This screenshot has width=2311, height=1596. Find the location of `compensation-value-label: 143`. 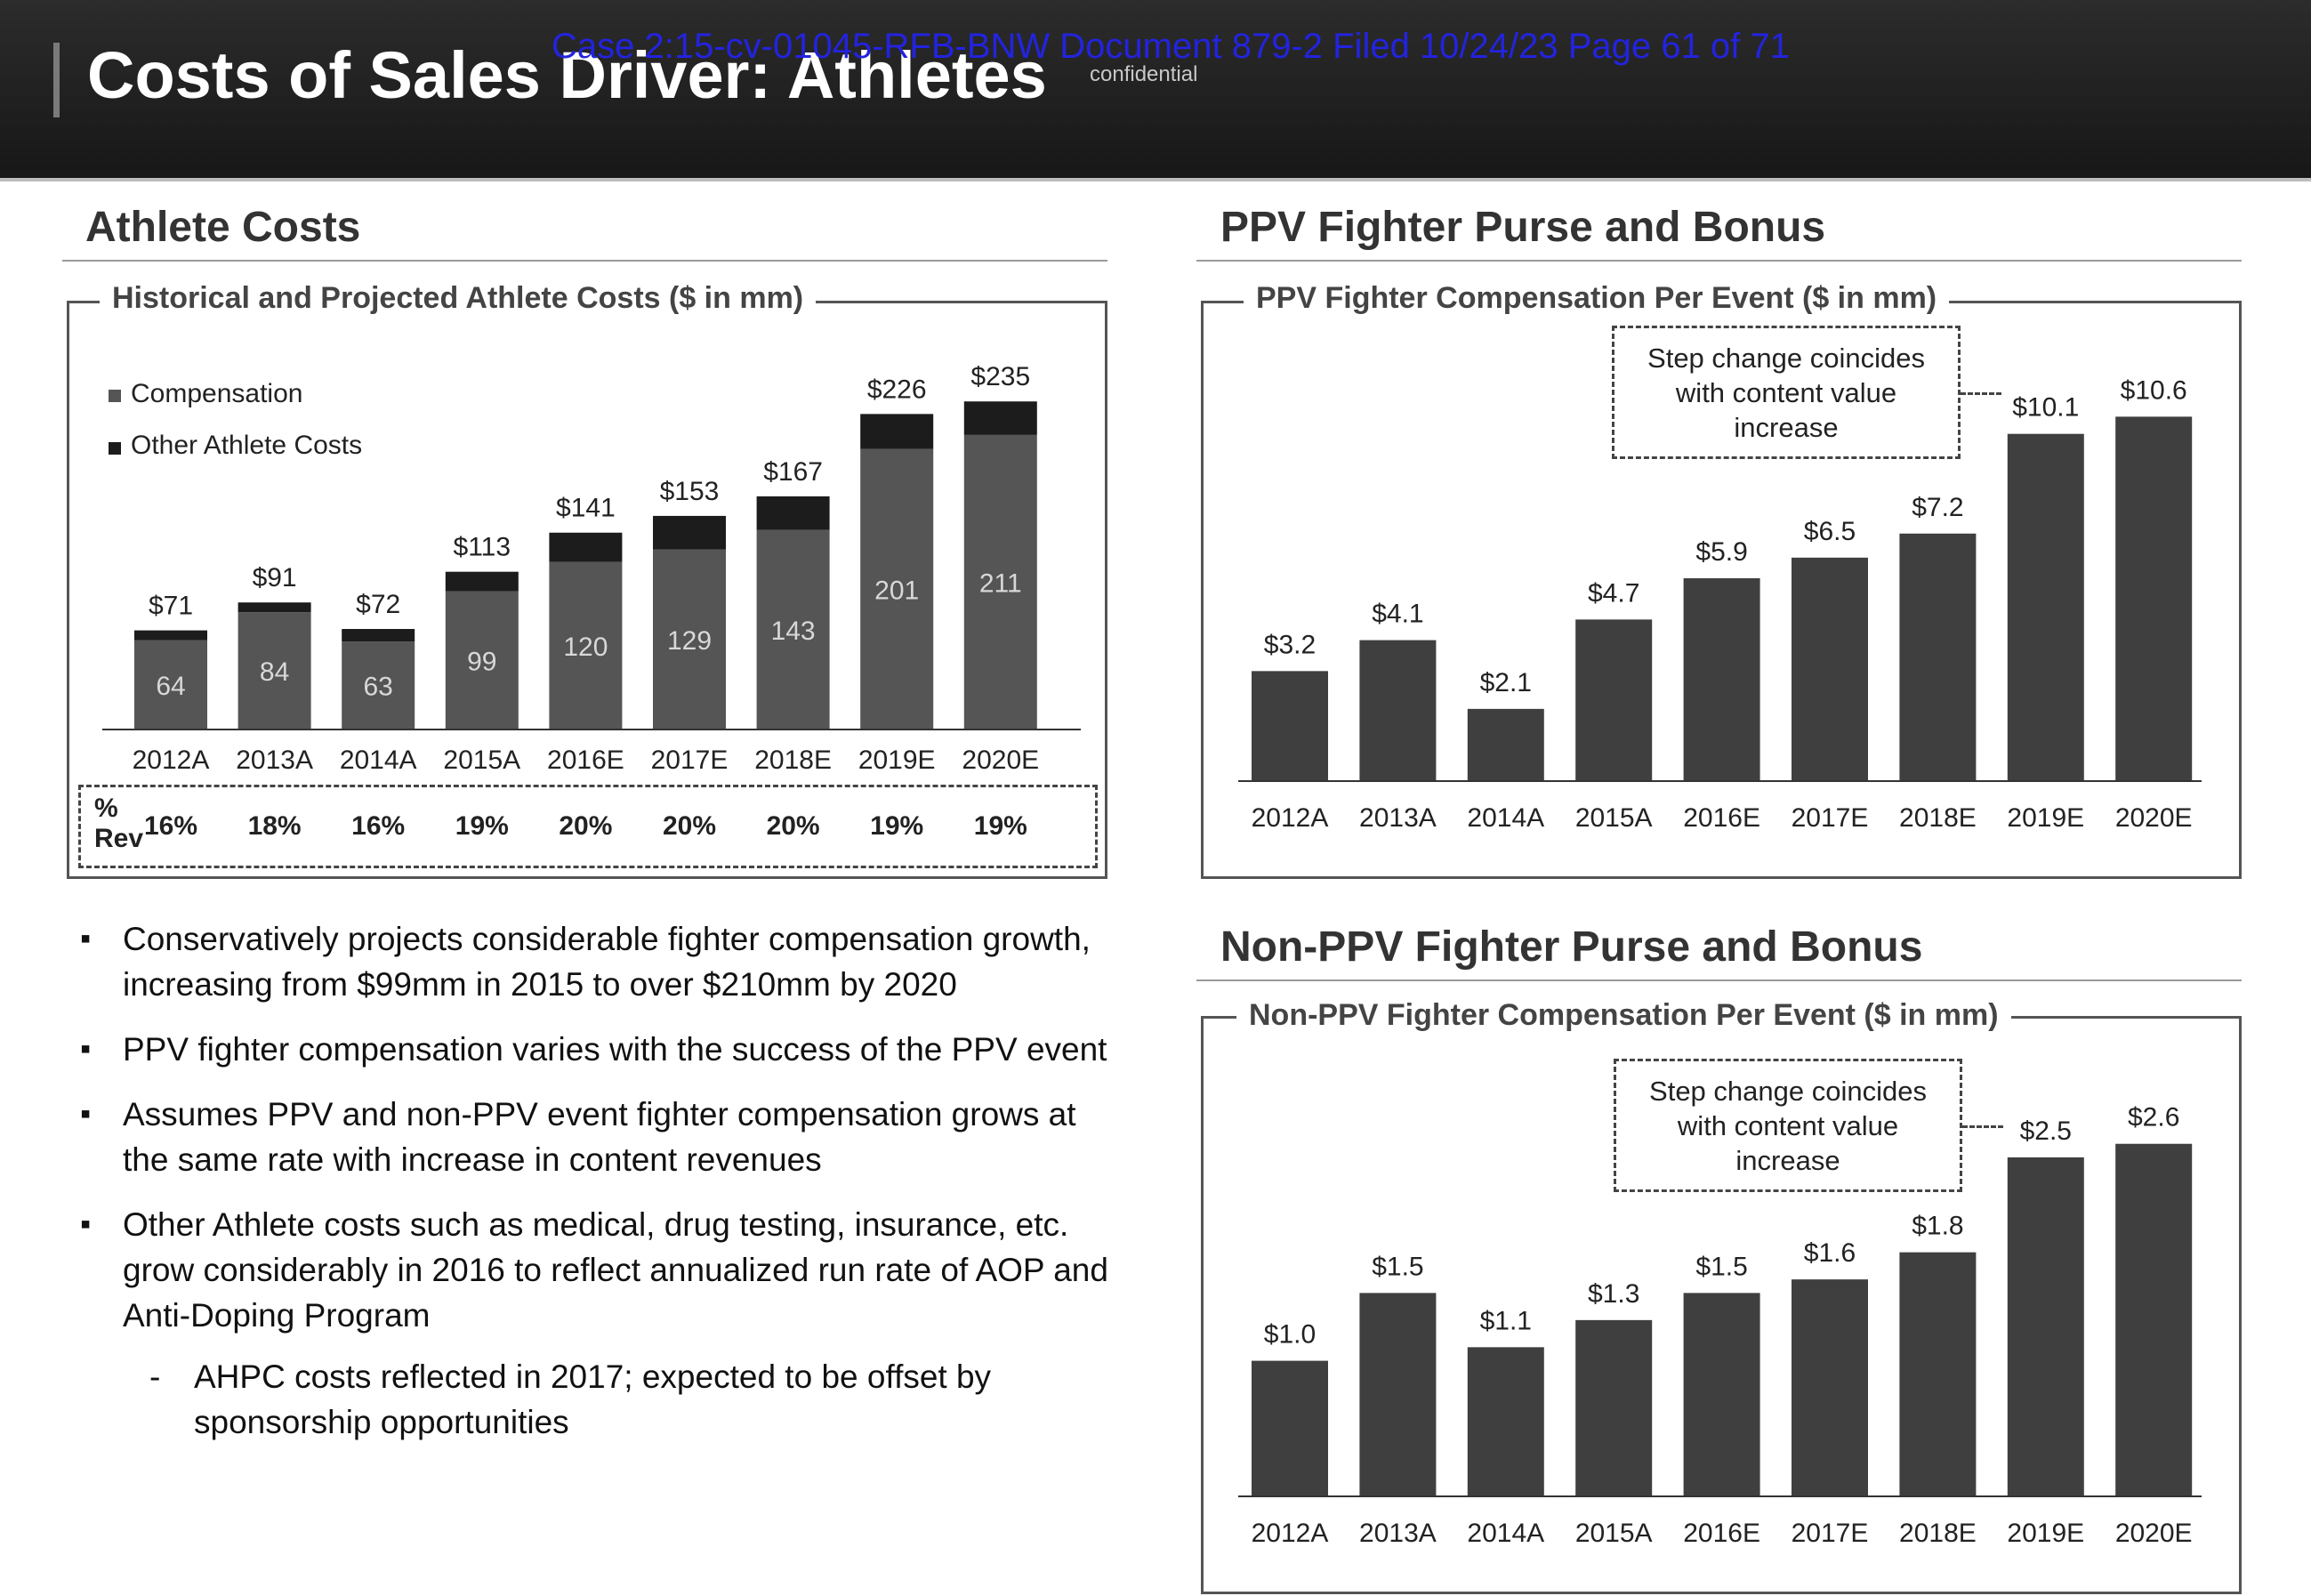

compensation-value-label: 143 is located at coordinates (793, 631).